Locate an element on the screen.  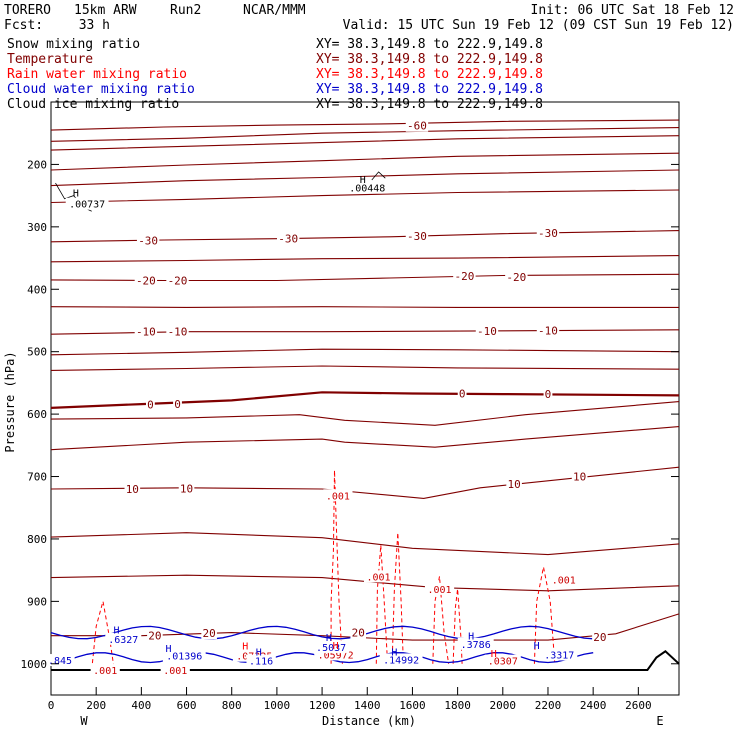
snow-label: .00737 is located at coordinates (87, 205).